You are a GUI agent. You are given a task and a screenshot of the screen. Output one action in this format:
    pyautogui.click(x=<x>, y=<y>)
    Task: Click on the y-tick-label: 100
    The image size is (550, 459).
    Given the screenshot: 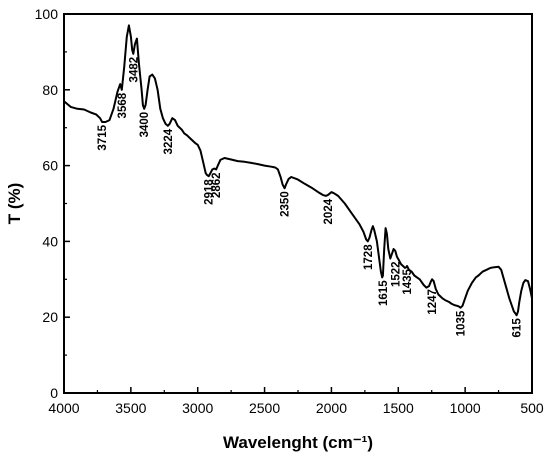 What is the action you would take?
    pyautogui.click(x=47, y=14)
    